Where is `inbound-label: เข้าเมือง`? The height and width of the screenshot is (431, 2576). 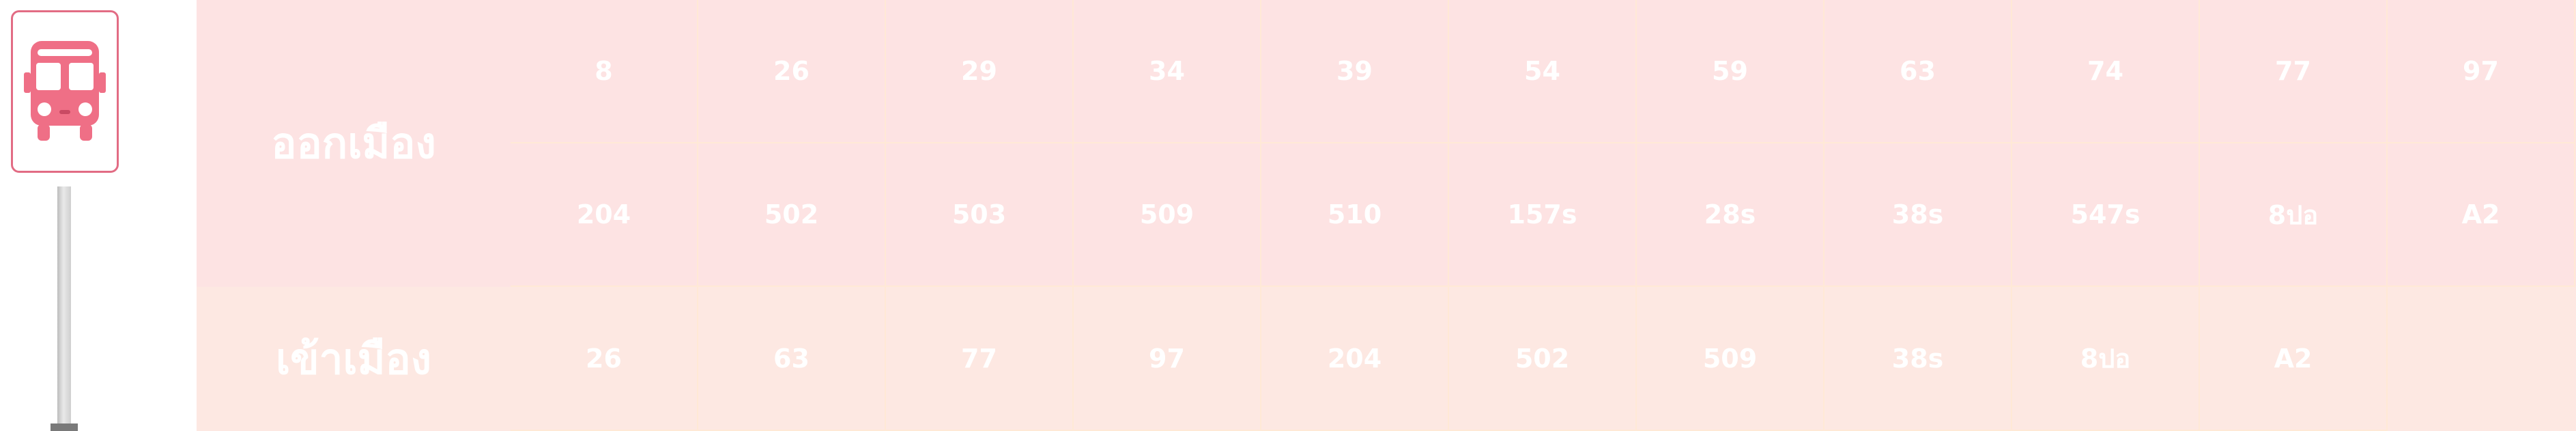 inbound-label: เข้าเมือง is located at coordinates (353, 359).